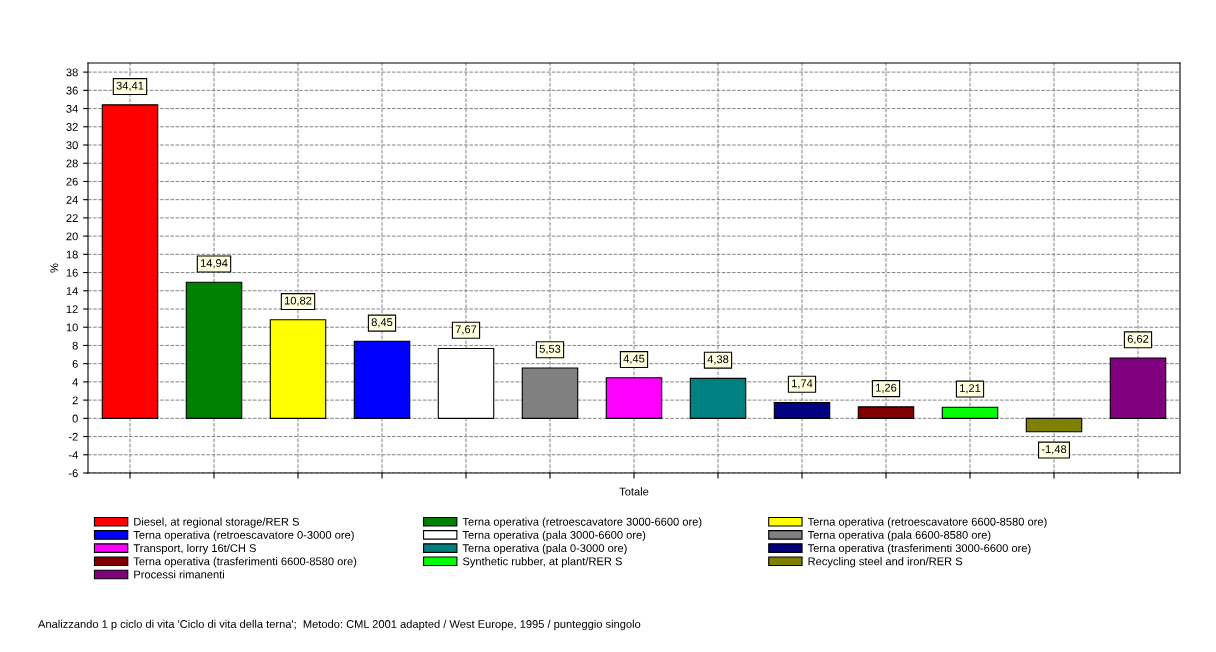 Image resolution: width=1216 pixels, height=652 pixels. What do you see at coordinates (130, 86) in the screenshot?
I see `data-label: 34,41` at bounding box center [130, 86].